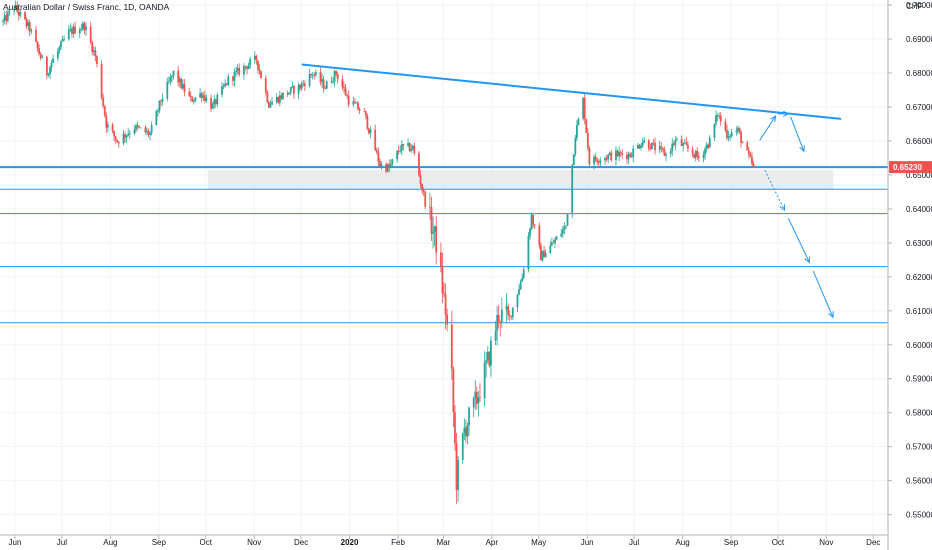  Describe the element at coordinates (520, 179) in the screenshot. I see `support-zone` at that location.